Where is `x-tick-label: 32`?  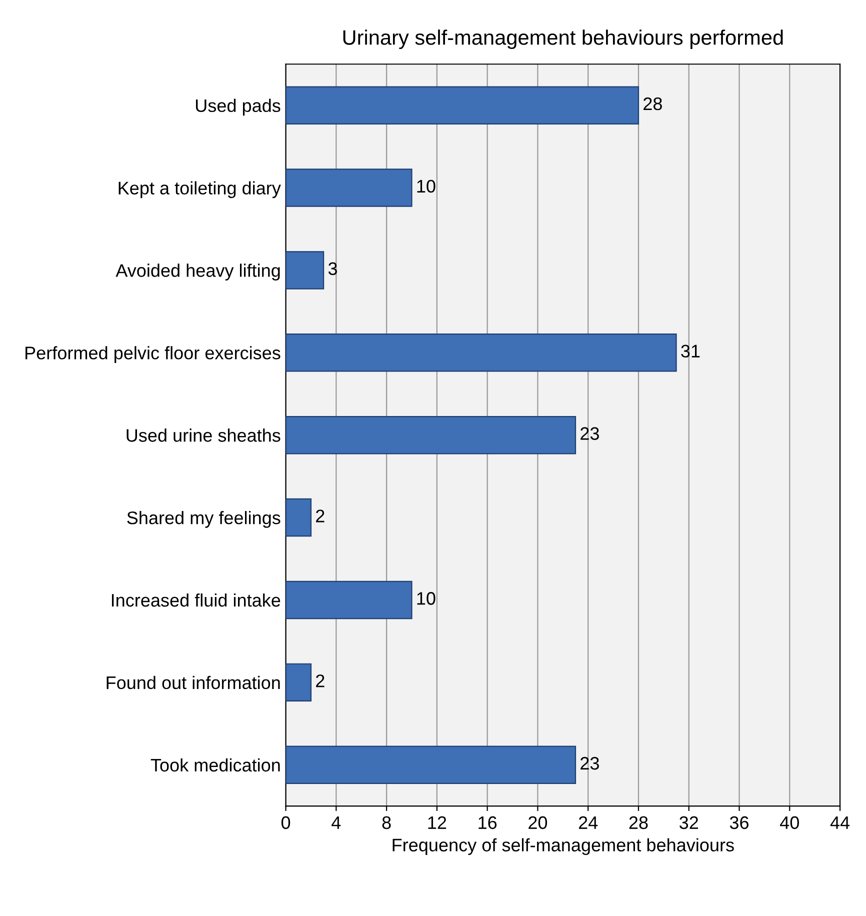 x-tick-label: 32 is located at coordinates (689, 823).